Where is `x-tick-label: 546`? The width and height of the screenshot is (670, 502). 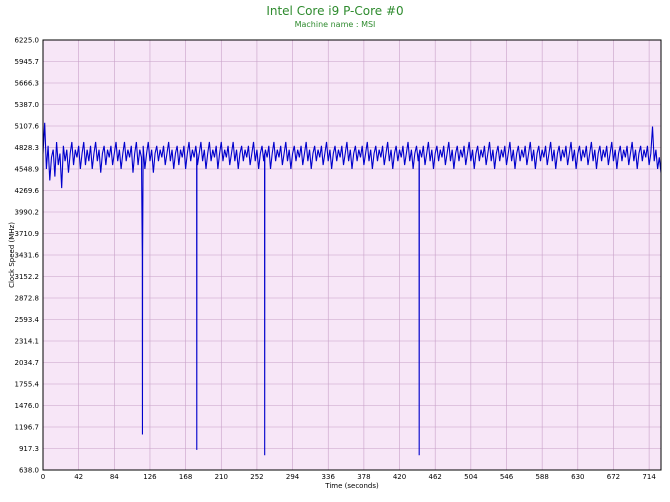 x-tick-label: 546 is located at coordinates (507, 477).